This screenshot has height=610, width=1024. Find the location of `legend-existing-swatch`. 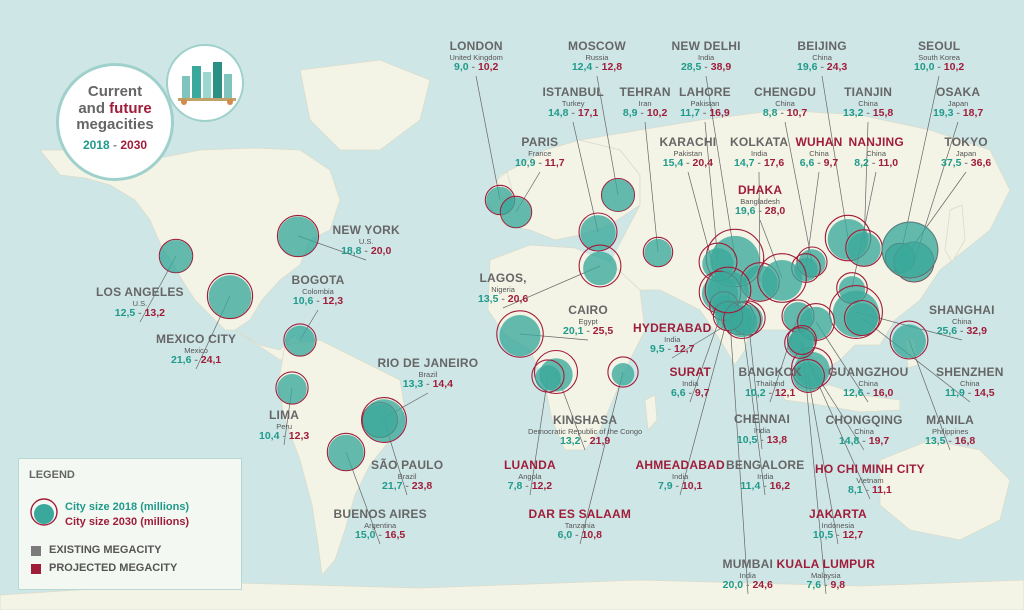

legend-existing-swatch is located at coordinates (36, 551).